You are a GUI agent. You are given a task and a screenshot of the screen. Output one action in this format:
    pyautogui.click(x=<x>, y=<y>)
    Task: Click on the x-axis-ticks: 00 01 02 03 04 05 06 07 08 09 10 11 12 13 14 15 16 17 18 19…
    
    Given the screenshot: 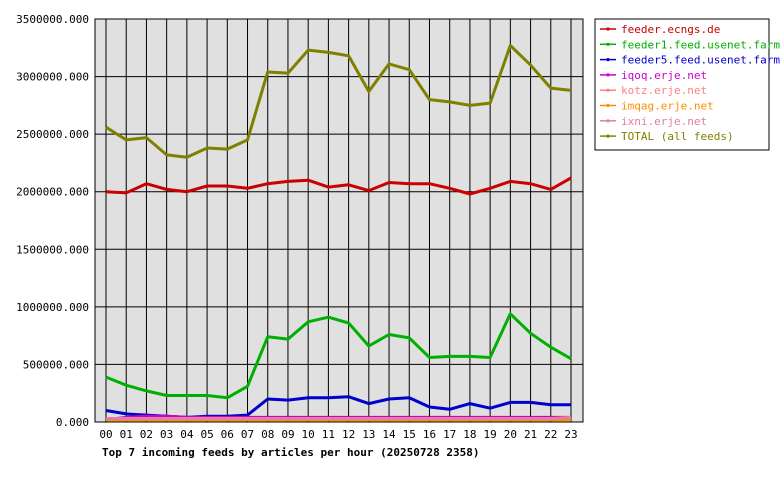 What is the action you would take?
    pyautogui.click(x=338, y=434)
    